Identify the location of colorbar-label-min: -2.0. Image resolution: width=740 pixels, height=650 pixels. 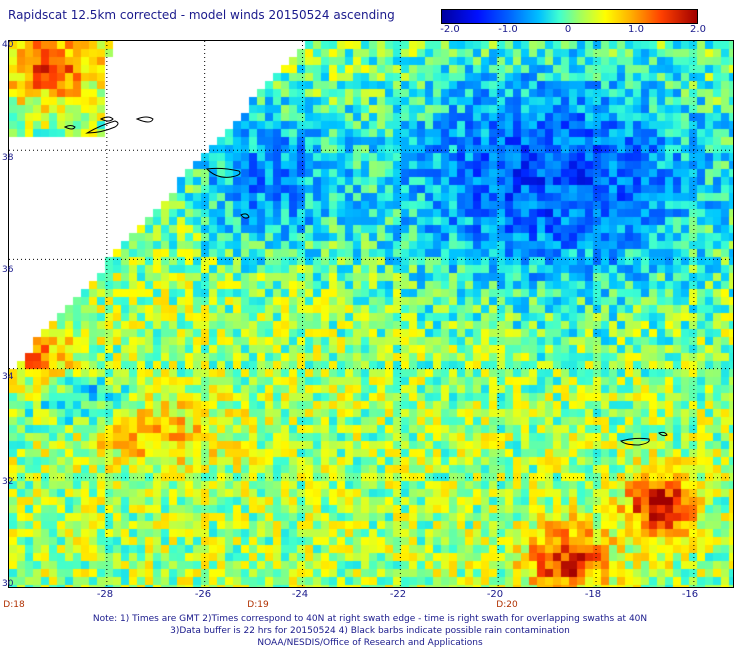
(450, 29).